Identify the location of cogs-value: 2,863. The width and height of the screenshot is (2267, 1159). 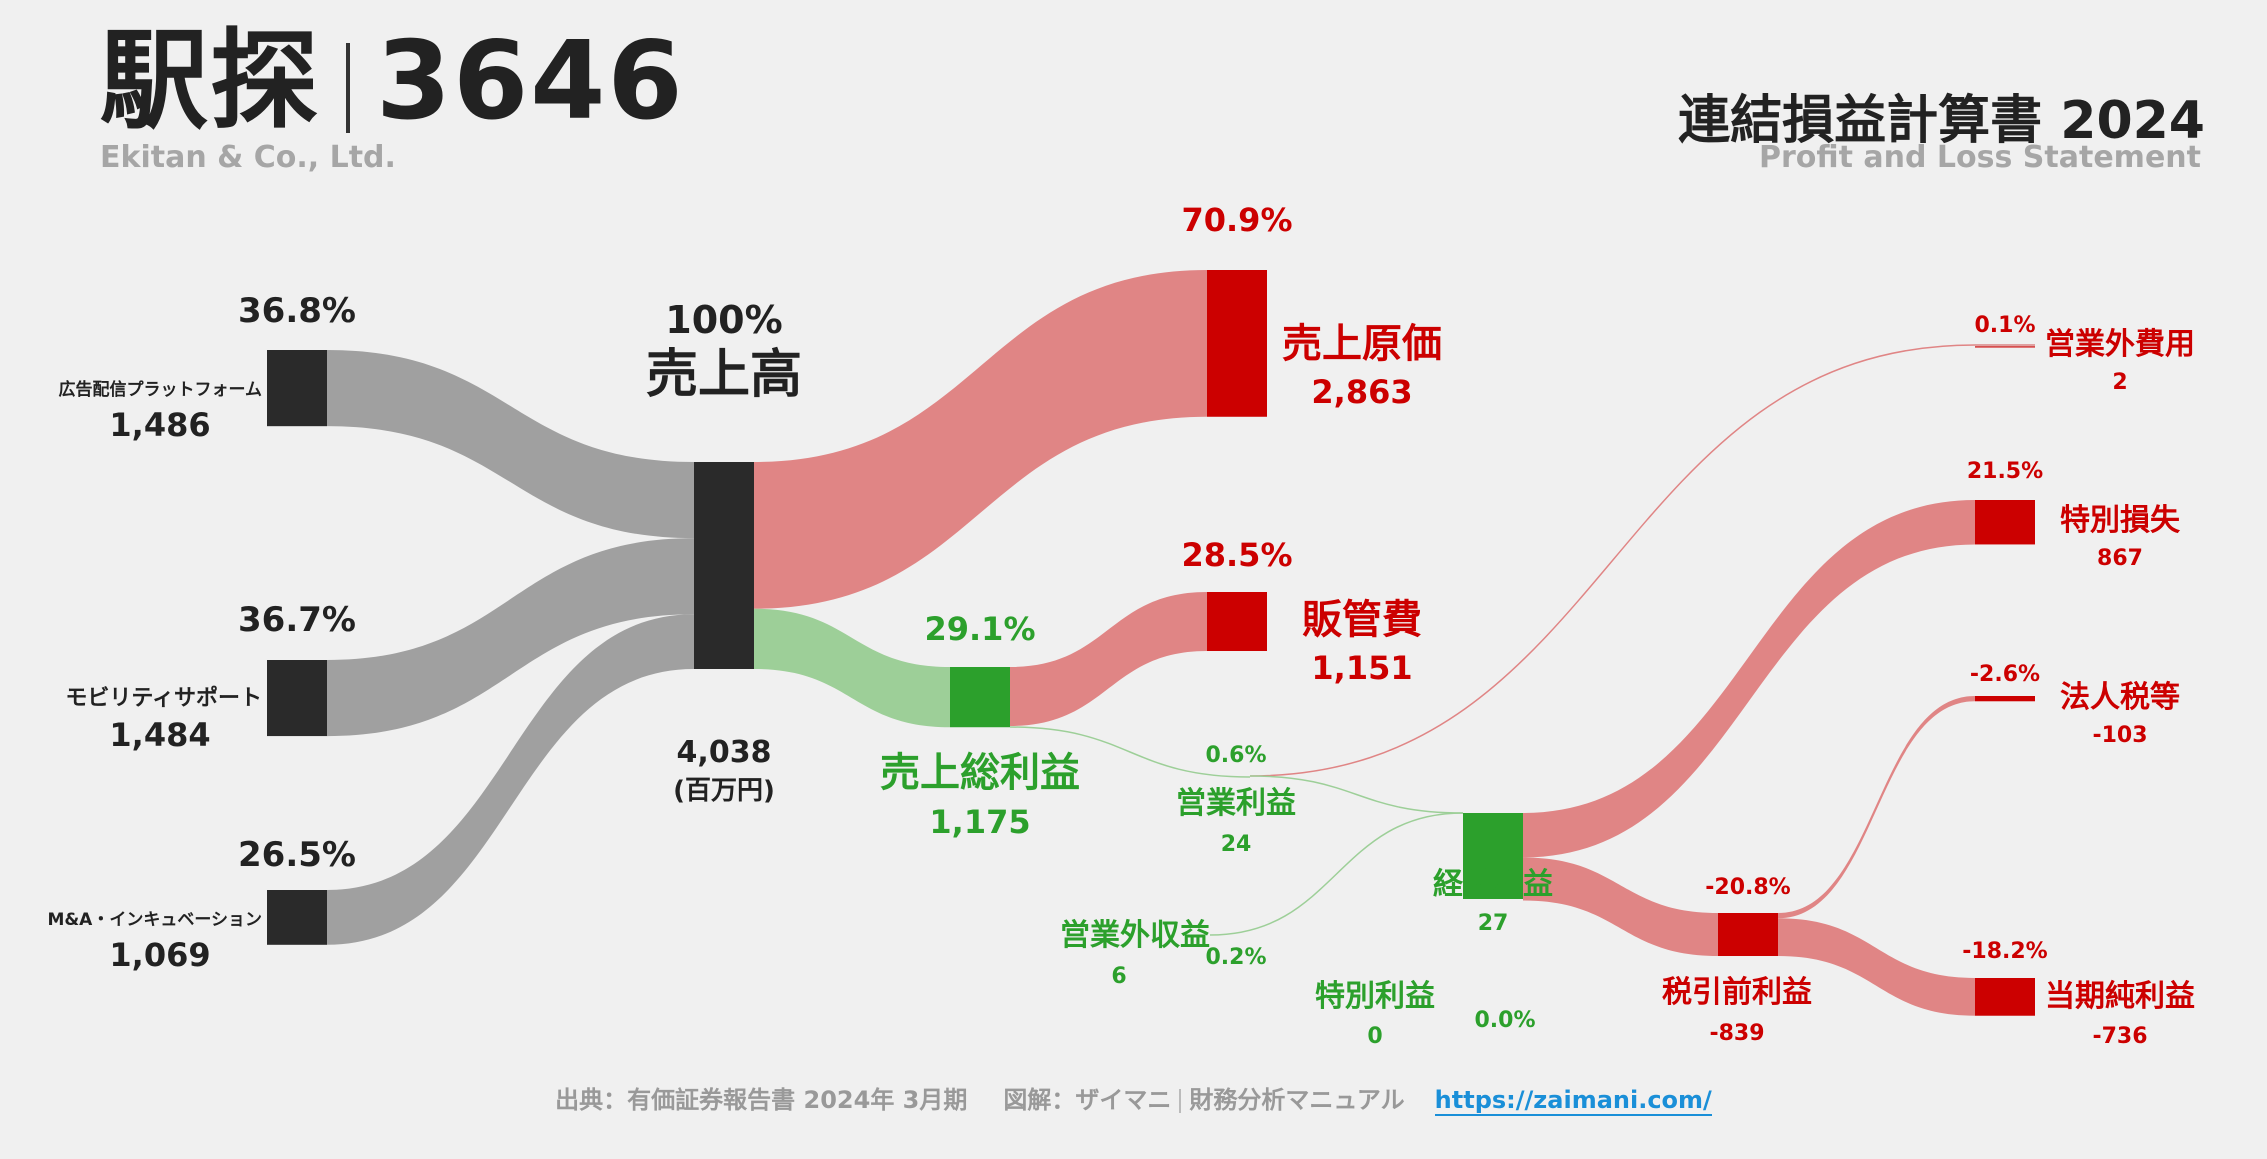
(1361, 392).